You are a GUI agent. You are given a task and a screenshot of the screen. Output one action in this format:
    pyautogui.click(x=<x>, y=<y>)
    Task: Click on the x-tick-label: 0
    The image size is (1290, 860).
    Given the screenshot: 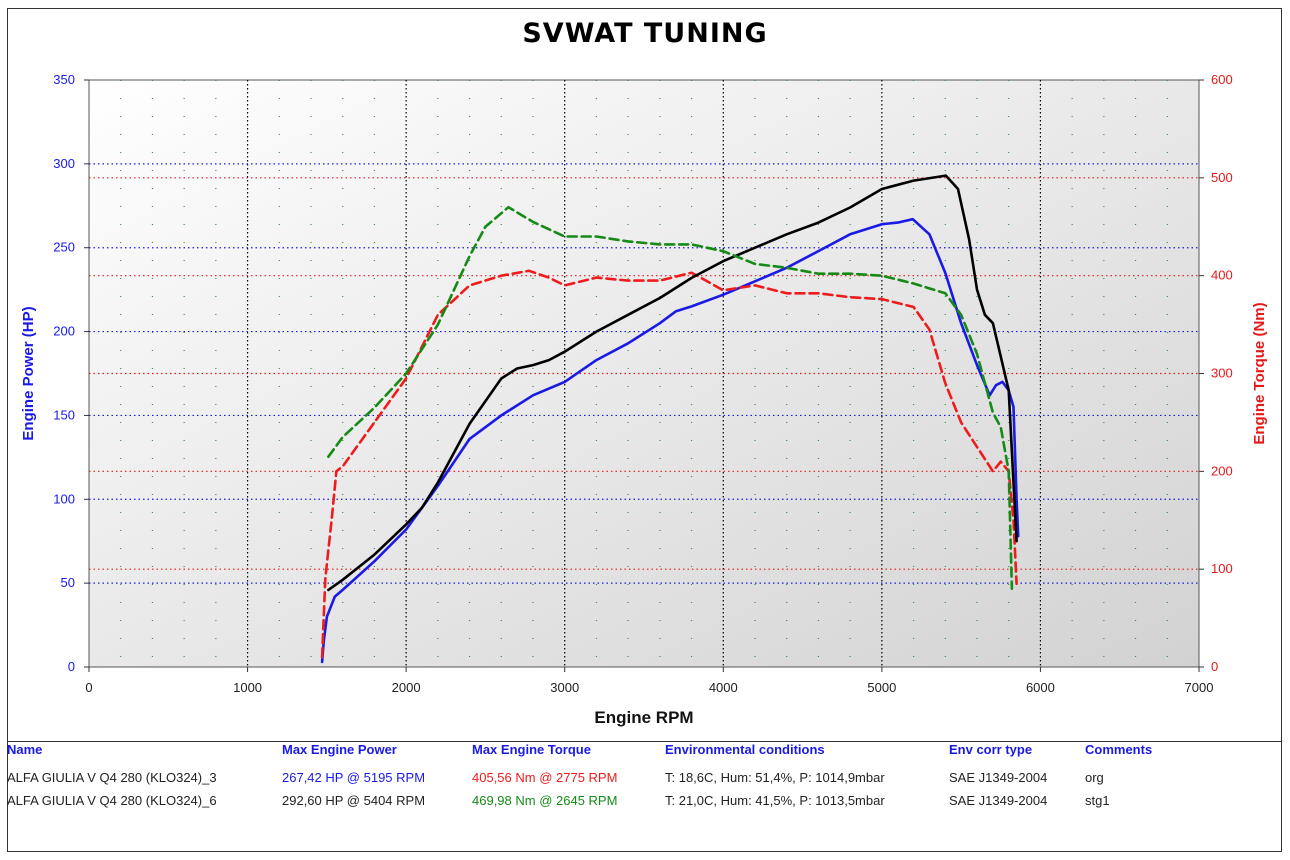 What is the action you would take?
    pyautogui.click(x=88, y=687)
    